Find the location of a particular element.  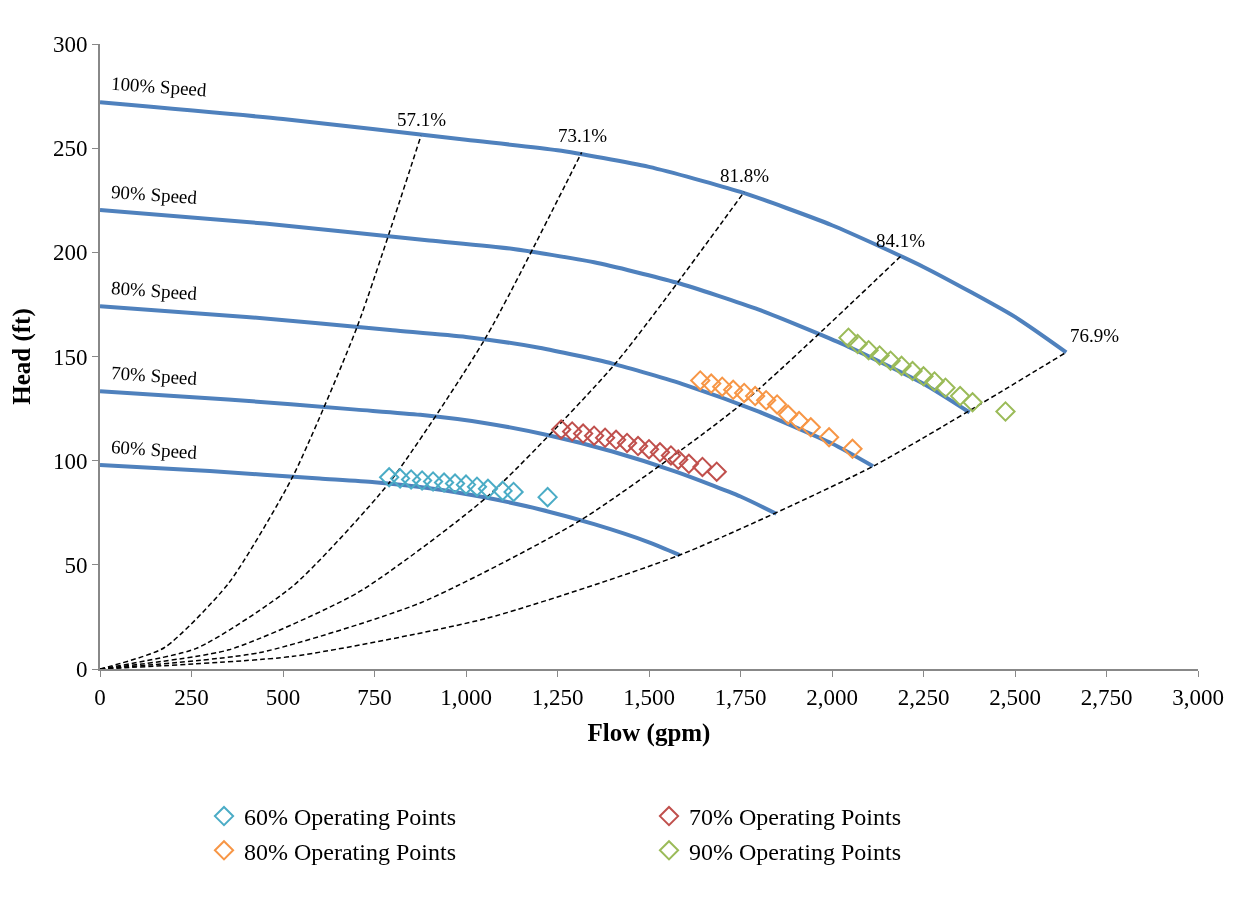

legend-label: 70% Operating Points is located at coordinates (795, 817).